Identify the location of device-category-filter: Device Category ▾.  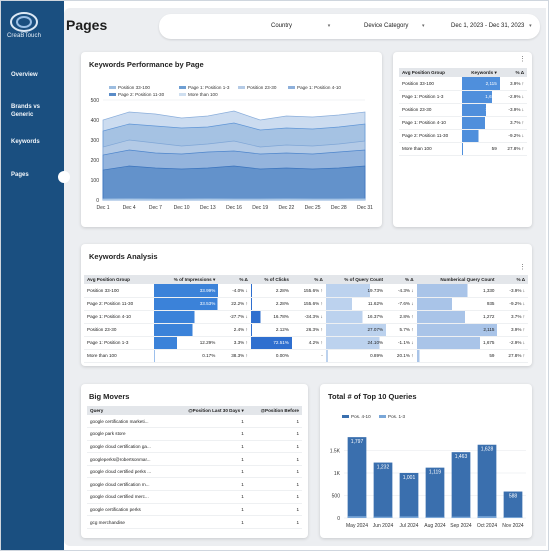
(394, 26).